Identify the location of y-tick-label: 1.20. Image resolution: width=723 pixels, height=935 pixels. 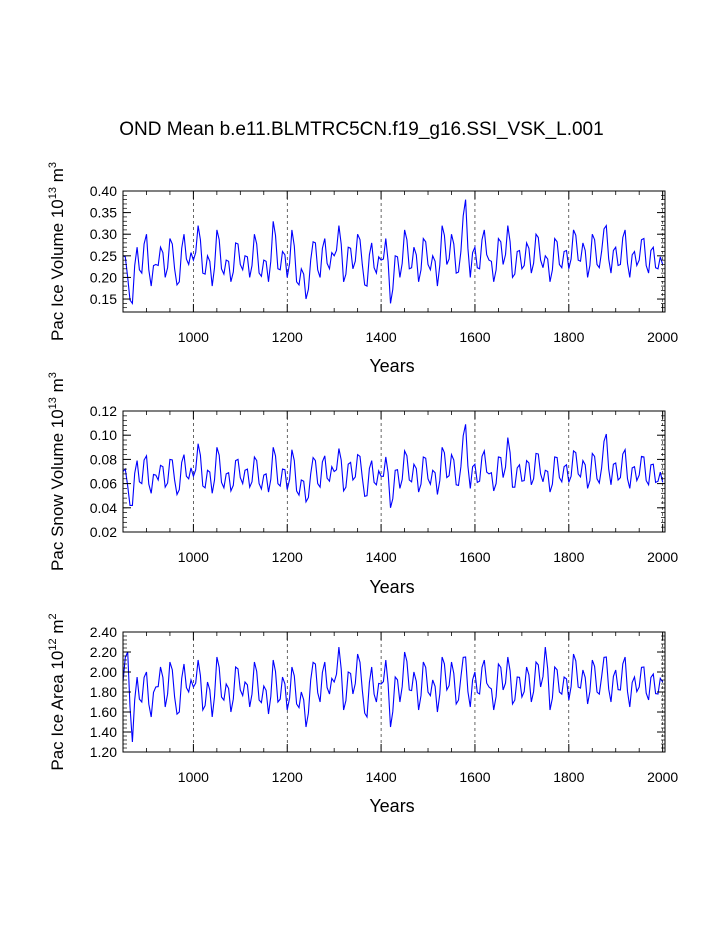
(103, 752).